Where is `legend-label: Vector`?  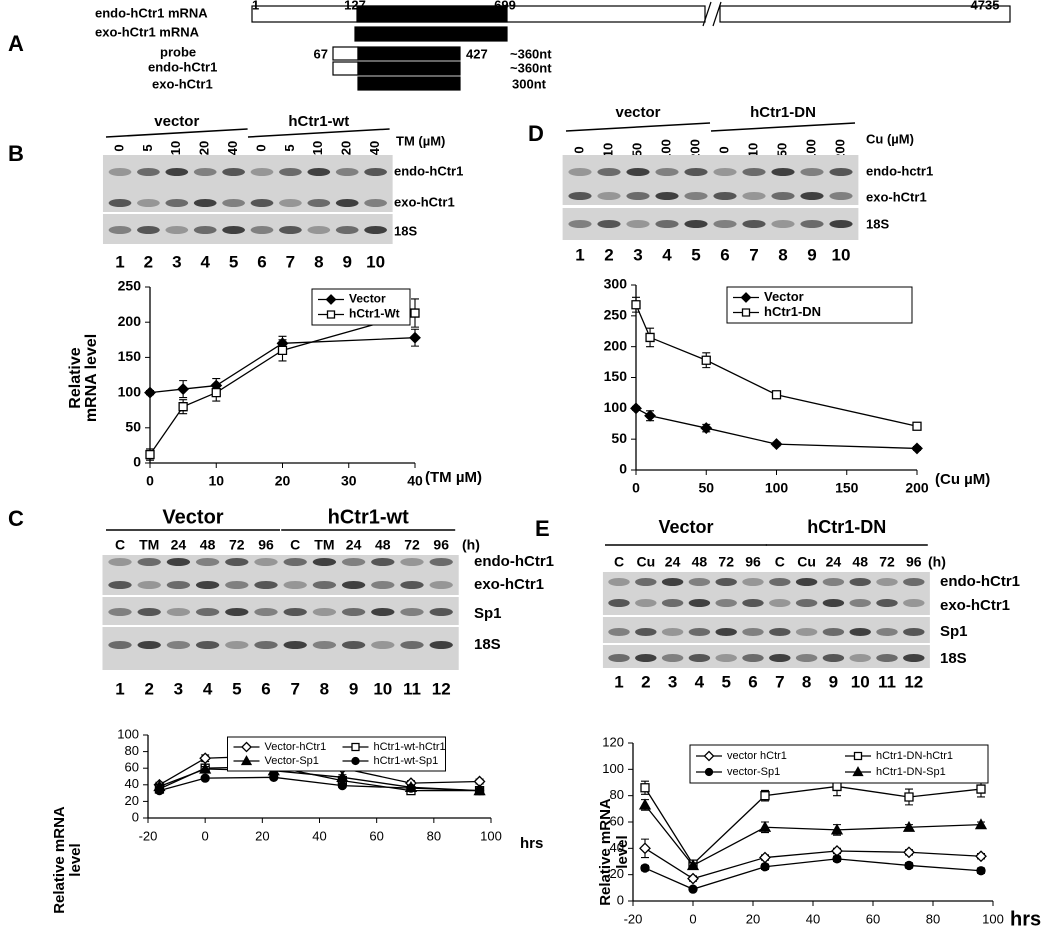
legend-label: Vector is located at coordinates (367, 299).